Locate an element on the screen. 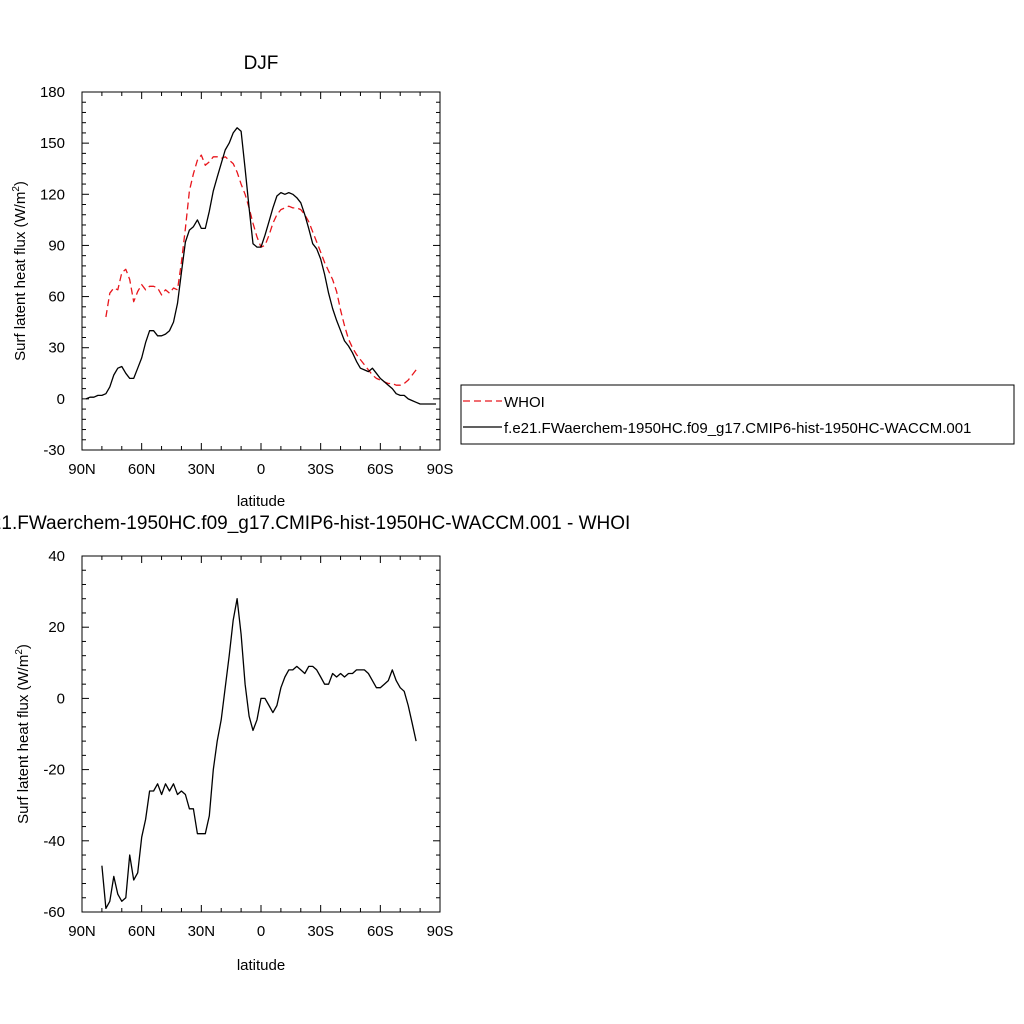  x-axis-label-2: latitude is located at coordinates (261, 965).